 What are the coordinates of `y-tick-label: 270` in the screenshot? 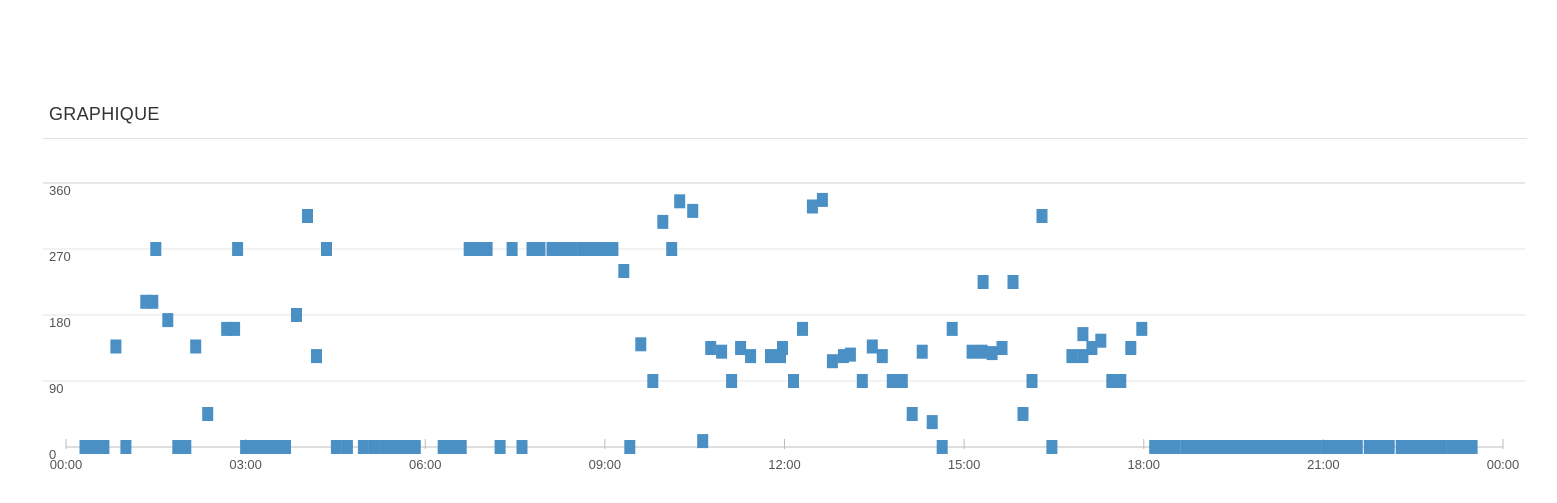 It's located at (60, 256).